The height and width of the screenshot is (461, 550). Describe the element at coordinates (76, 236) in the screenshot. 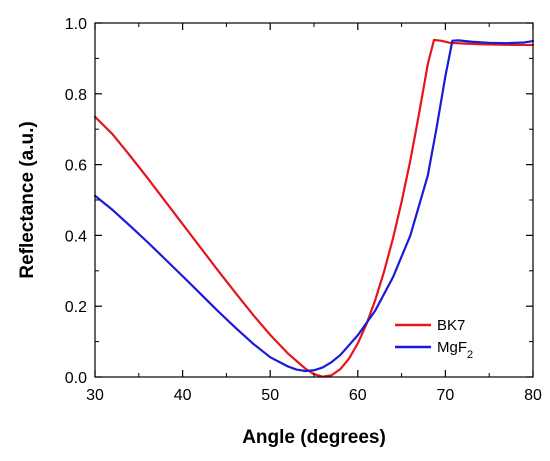

I see `y-tick-label: 0.4` at that location.